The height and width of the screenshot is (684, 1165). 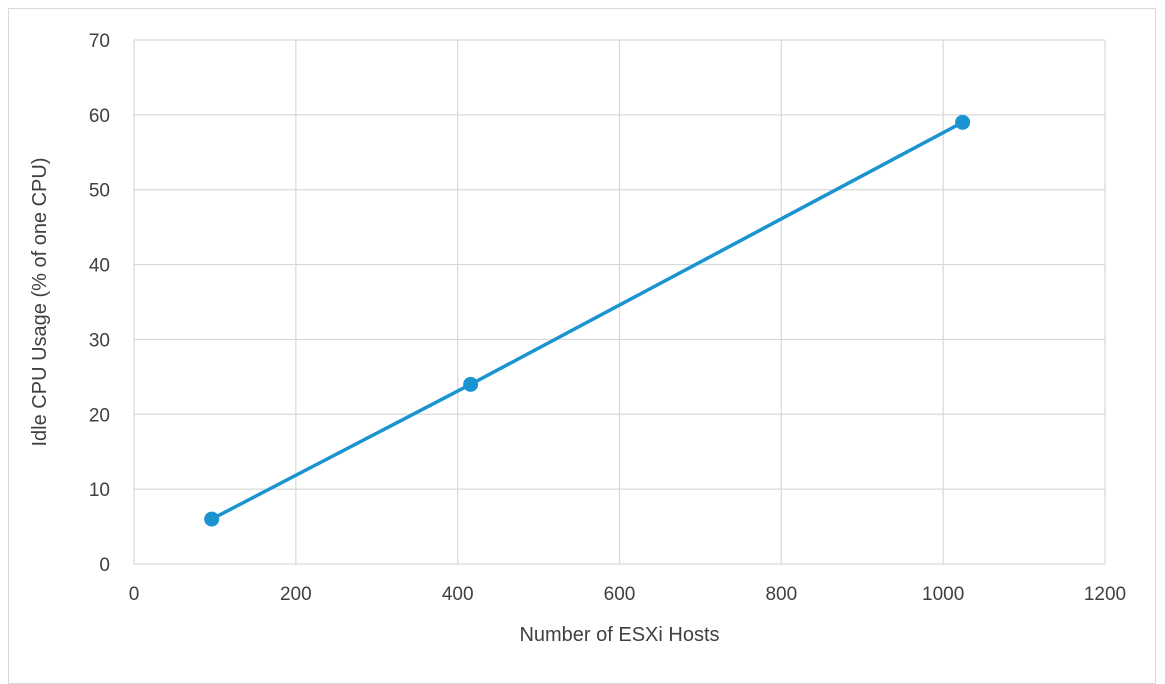 What do you see at coordinates (296, 594) in the screenshot?
I see `x-tick-label: 200` at bounding box center [296, 594].